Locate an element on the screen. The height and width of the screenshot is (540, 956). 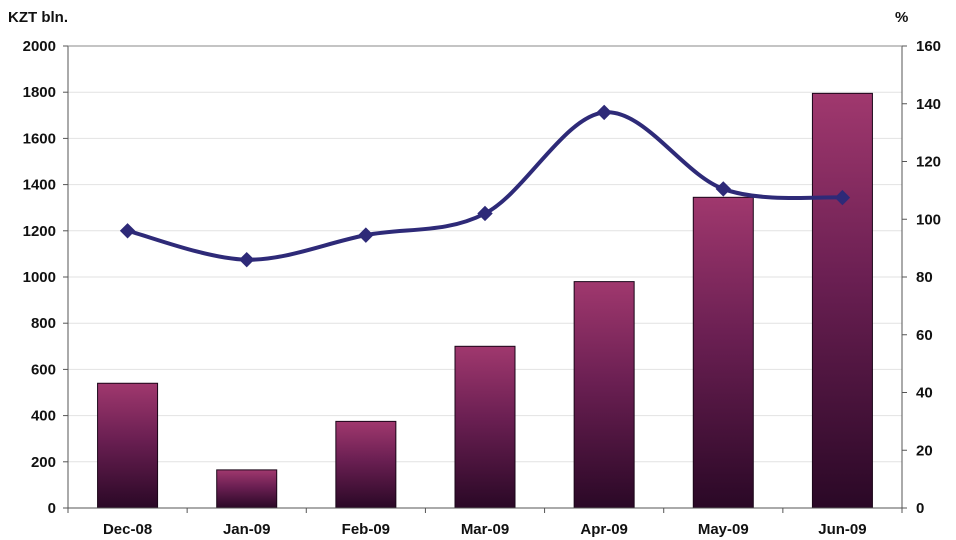
x-tick-label: Apr-09 is located at coordinates (604, 529).